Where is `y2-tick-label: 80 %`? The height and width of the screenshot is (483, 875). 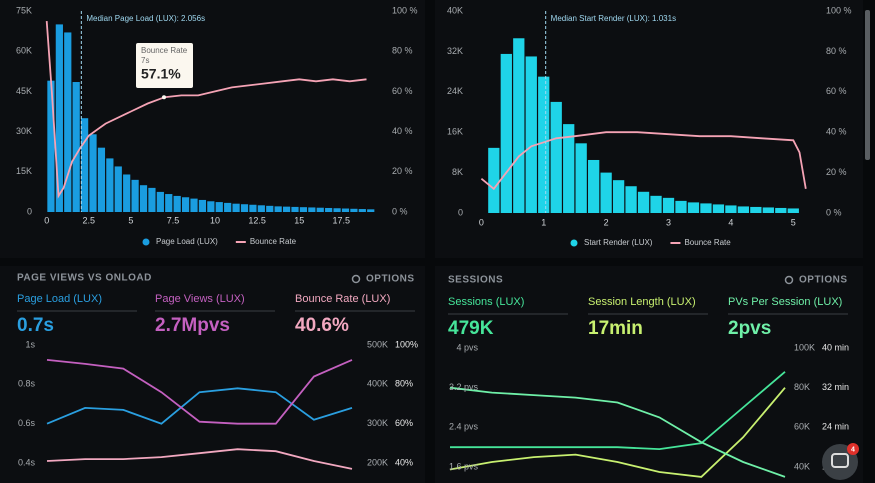
y2-tick-label: 80 % is located at coordinates (402, 51).